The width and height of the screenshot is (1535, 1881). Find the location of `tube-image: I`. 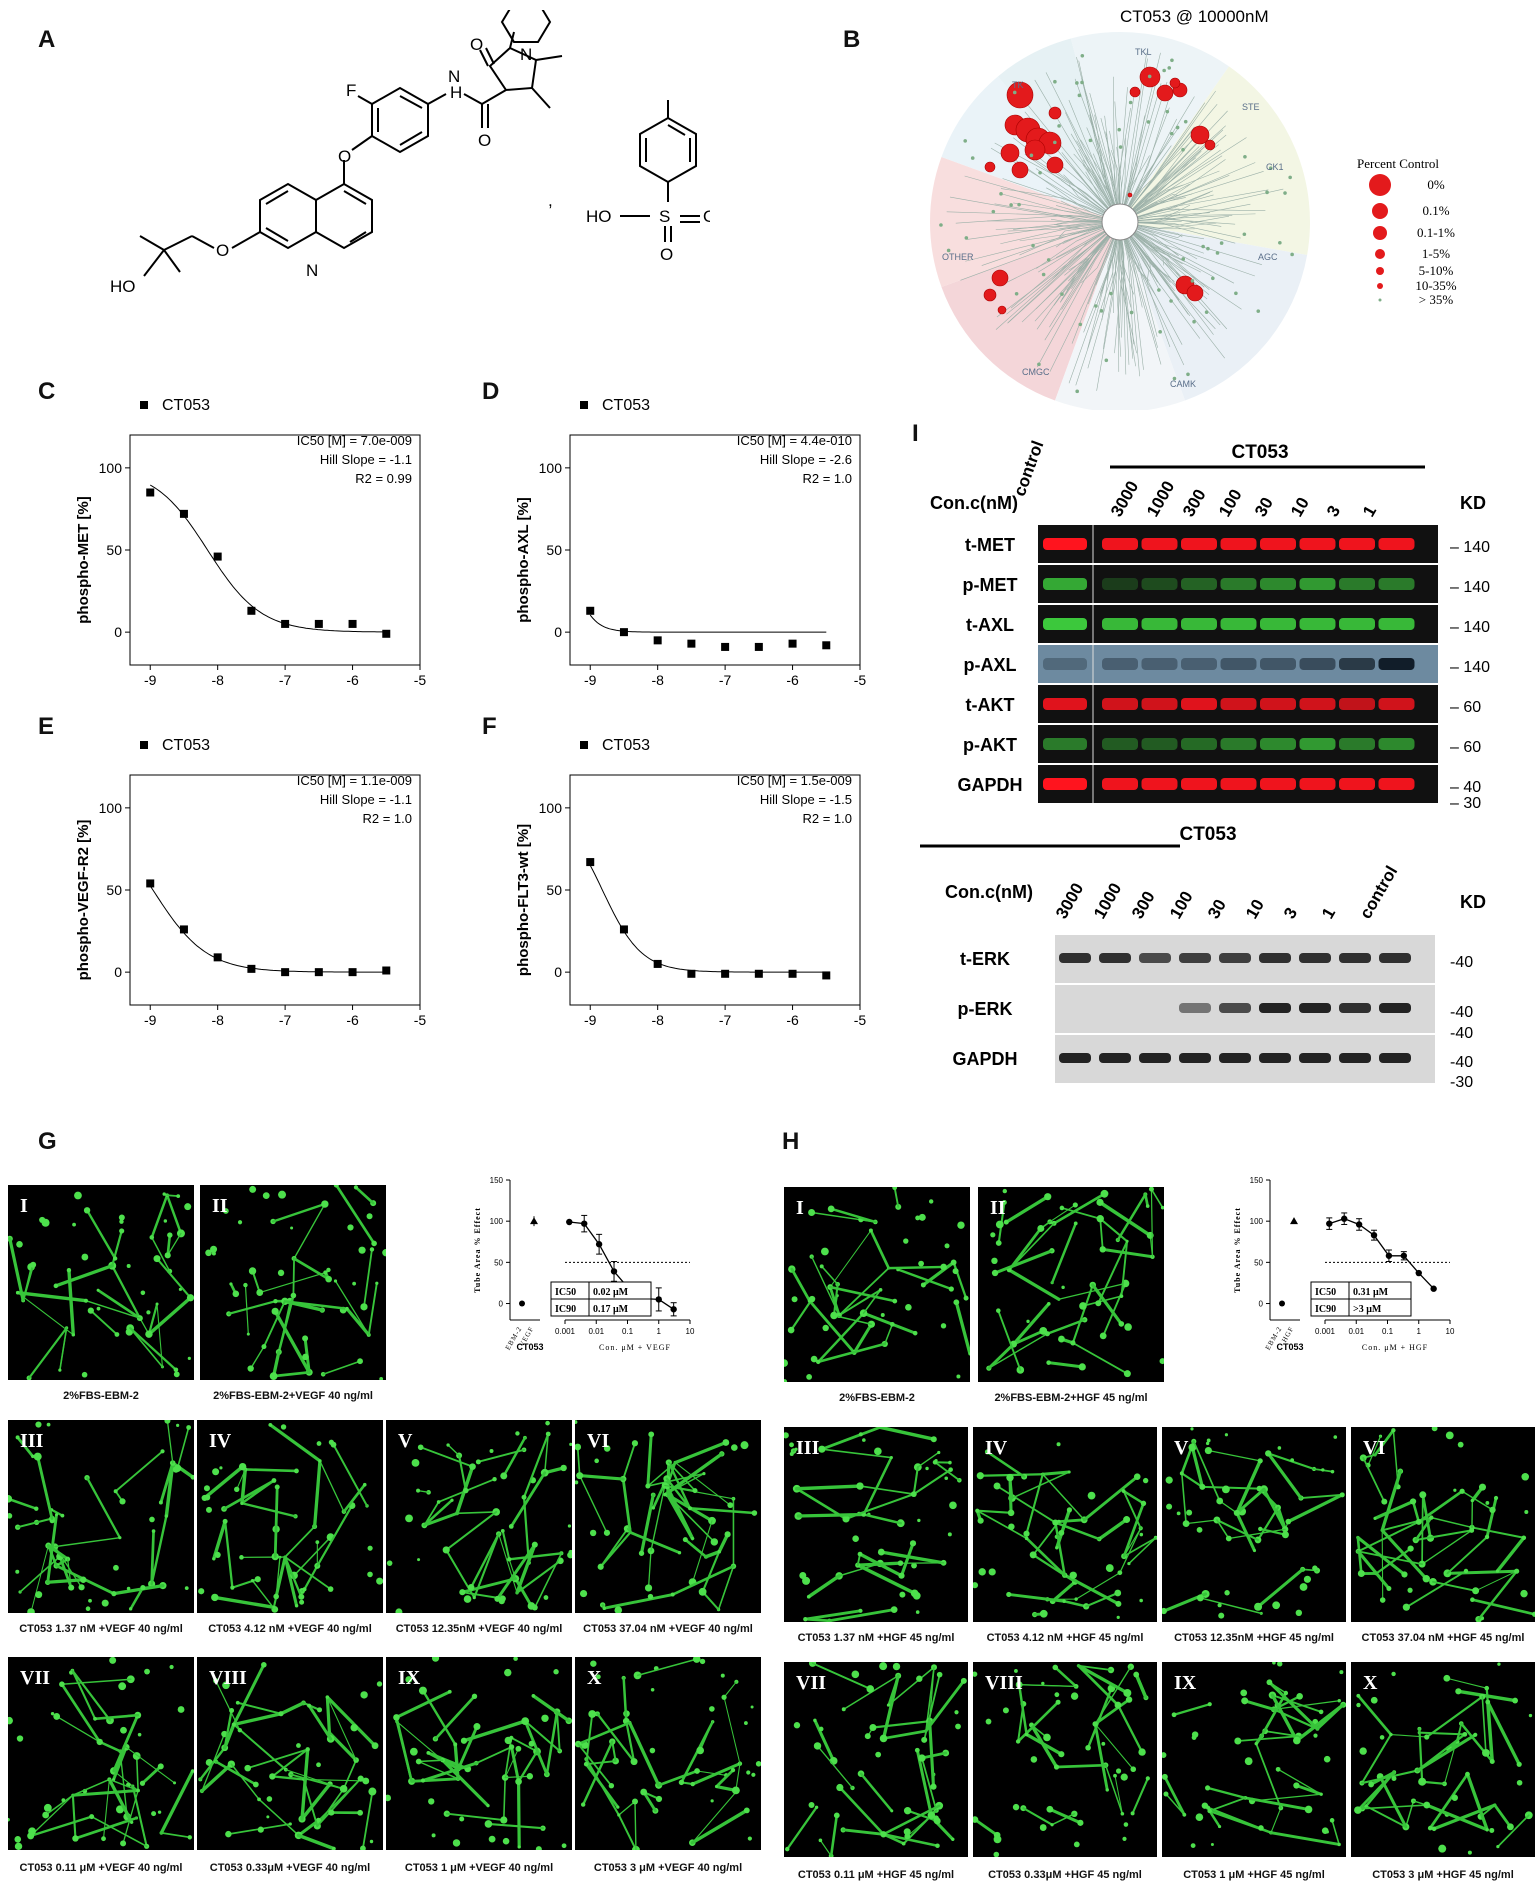

tube-image: I is located at coordinates (101, 1282).